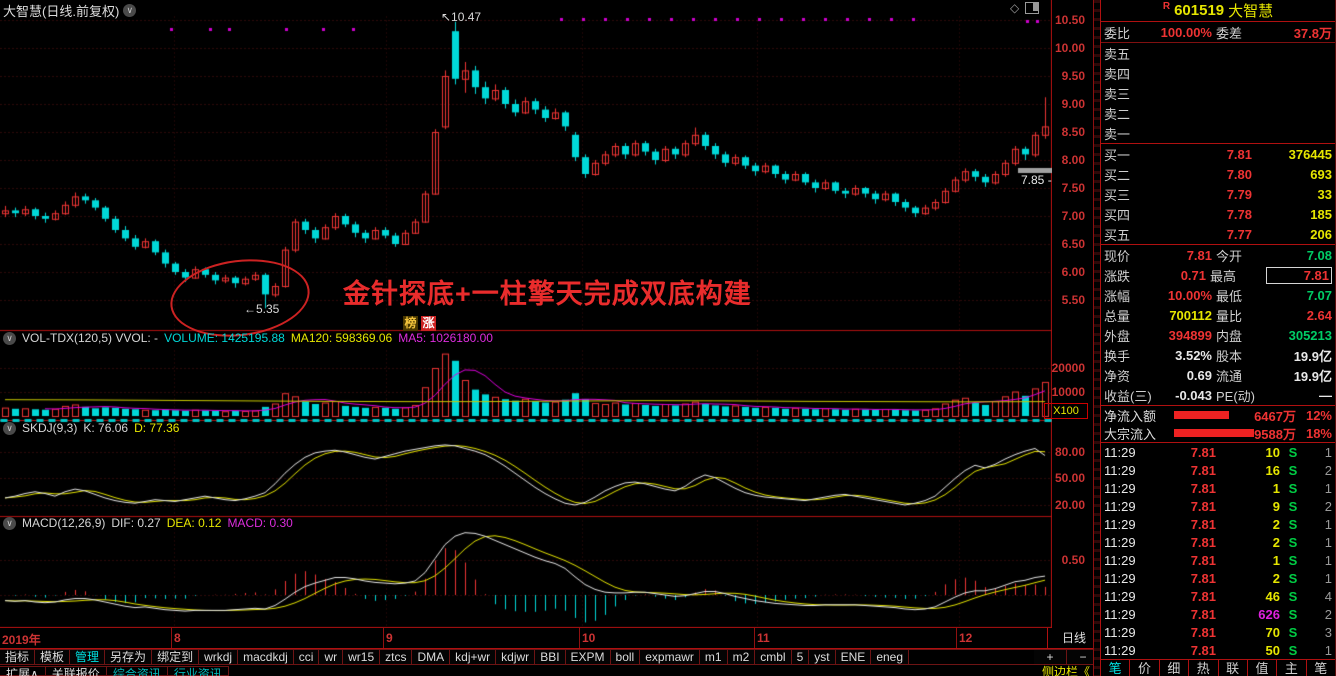  Describe the element at coordinates (90, 338) in the screenshot. I see `volume-indicator-name: VOL-TDX(120,5) VVOL: -` at that location.